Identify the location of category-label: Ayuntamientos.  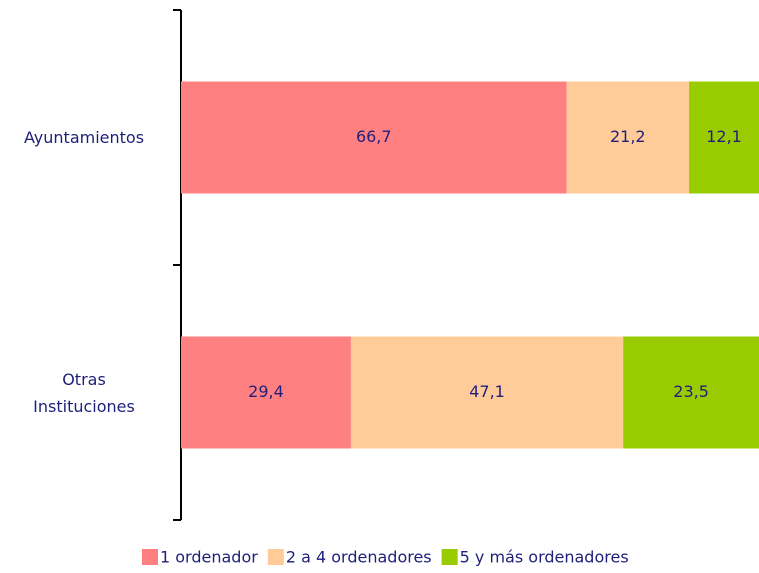
(84, 137).